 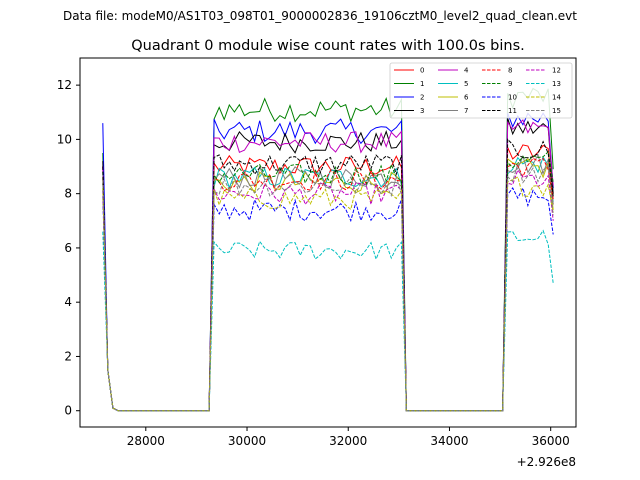 What do you see at coordinates (247, 441) in the screenshot?
I see `x-tick-label: 30000` at bounding box center [247, 441].